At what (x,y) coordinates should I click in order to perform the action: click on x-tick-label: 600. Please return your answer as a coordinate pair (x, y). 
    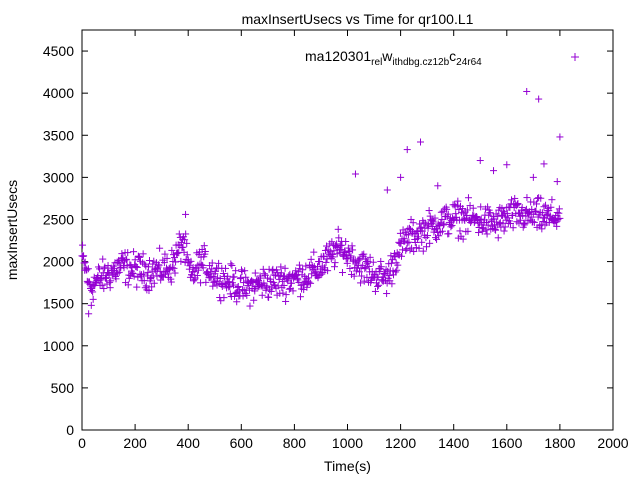
    Looking at the image, I should click on (242, 443).